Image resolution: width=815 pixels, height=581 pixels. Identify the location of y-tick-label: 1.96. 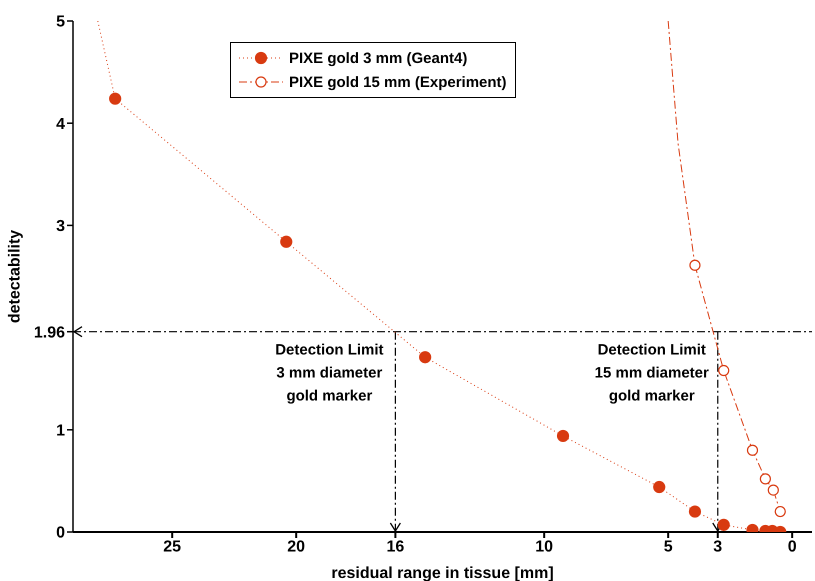
(50, 333).